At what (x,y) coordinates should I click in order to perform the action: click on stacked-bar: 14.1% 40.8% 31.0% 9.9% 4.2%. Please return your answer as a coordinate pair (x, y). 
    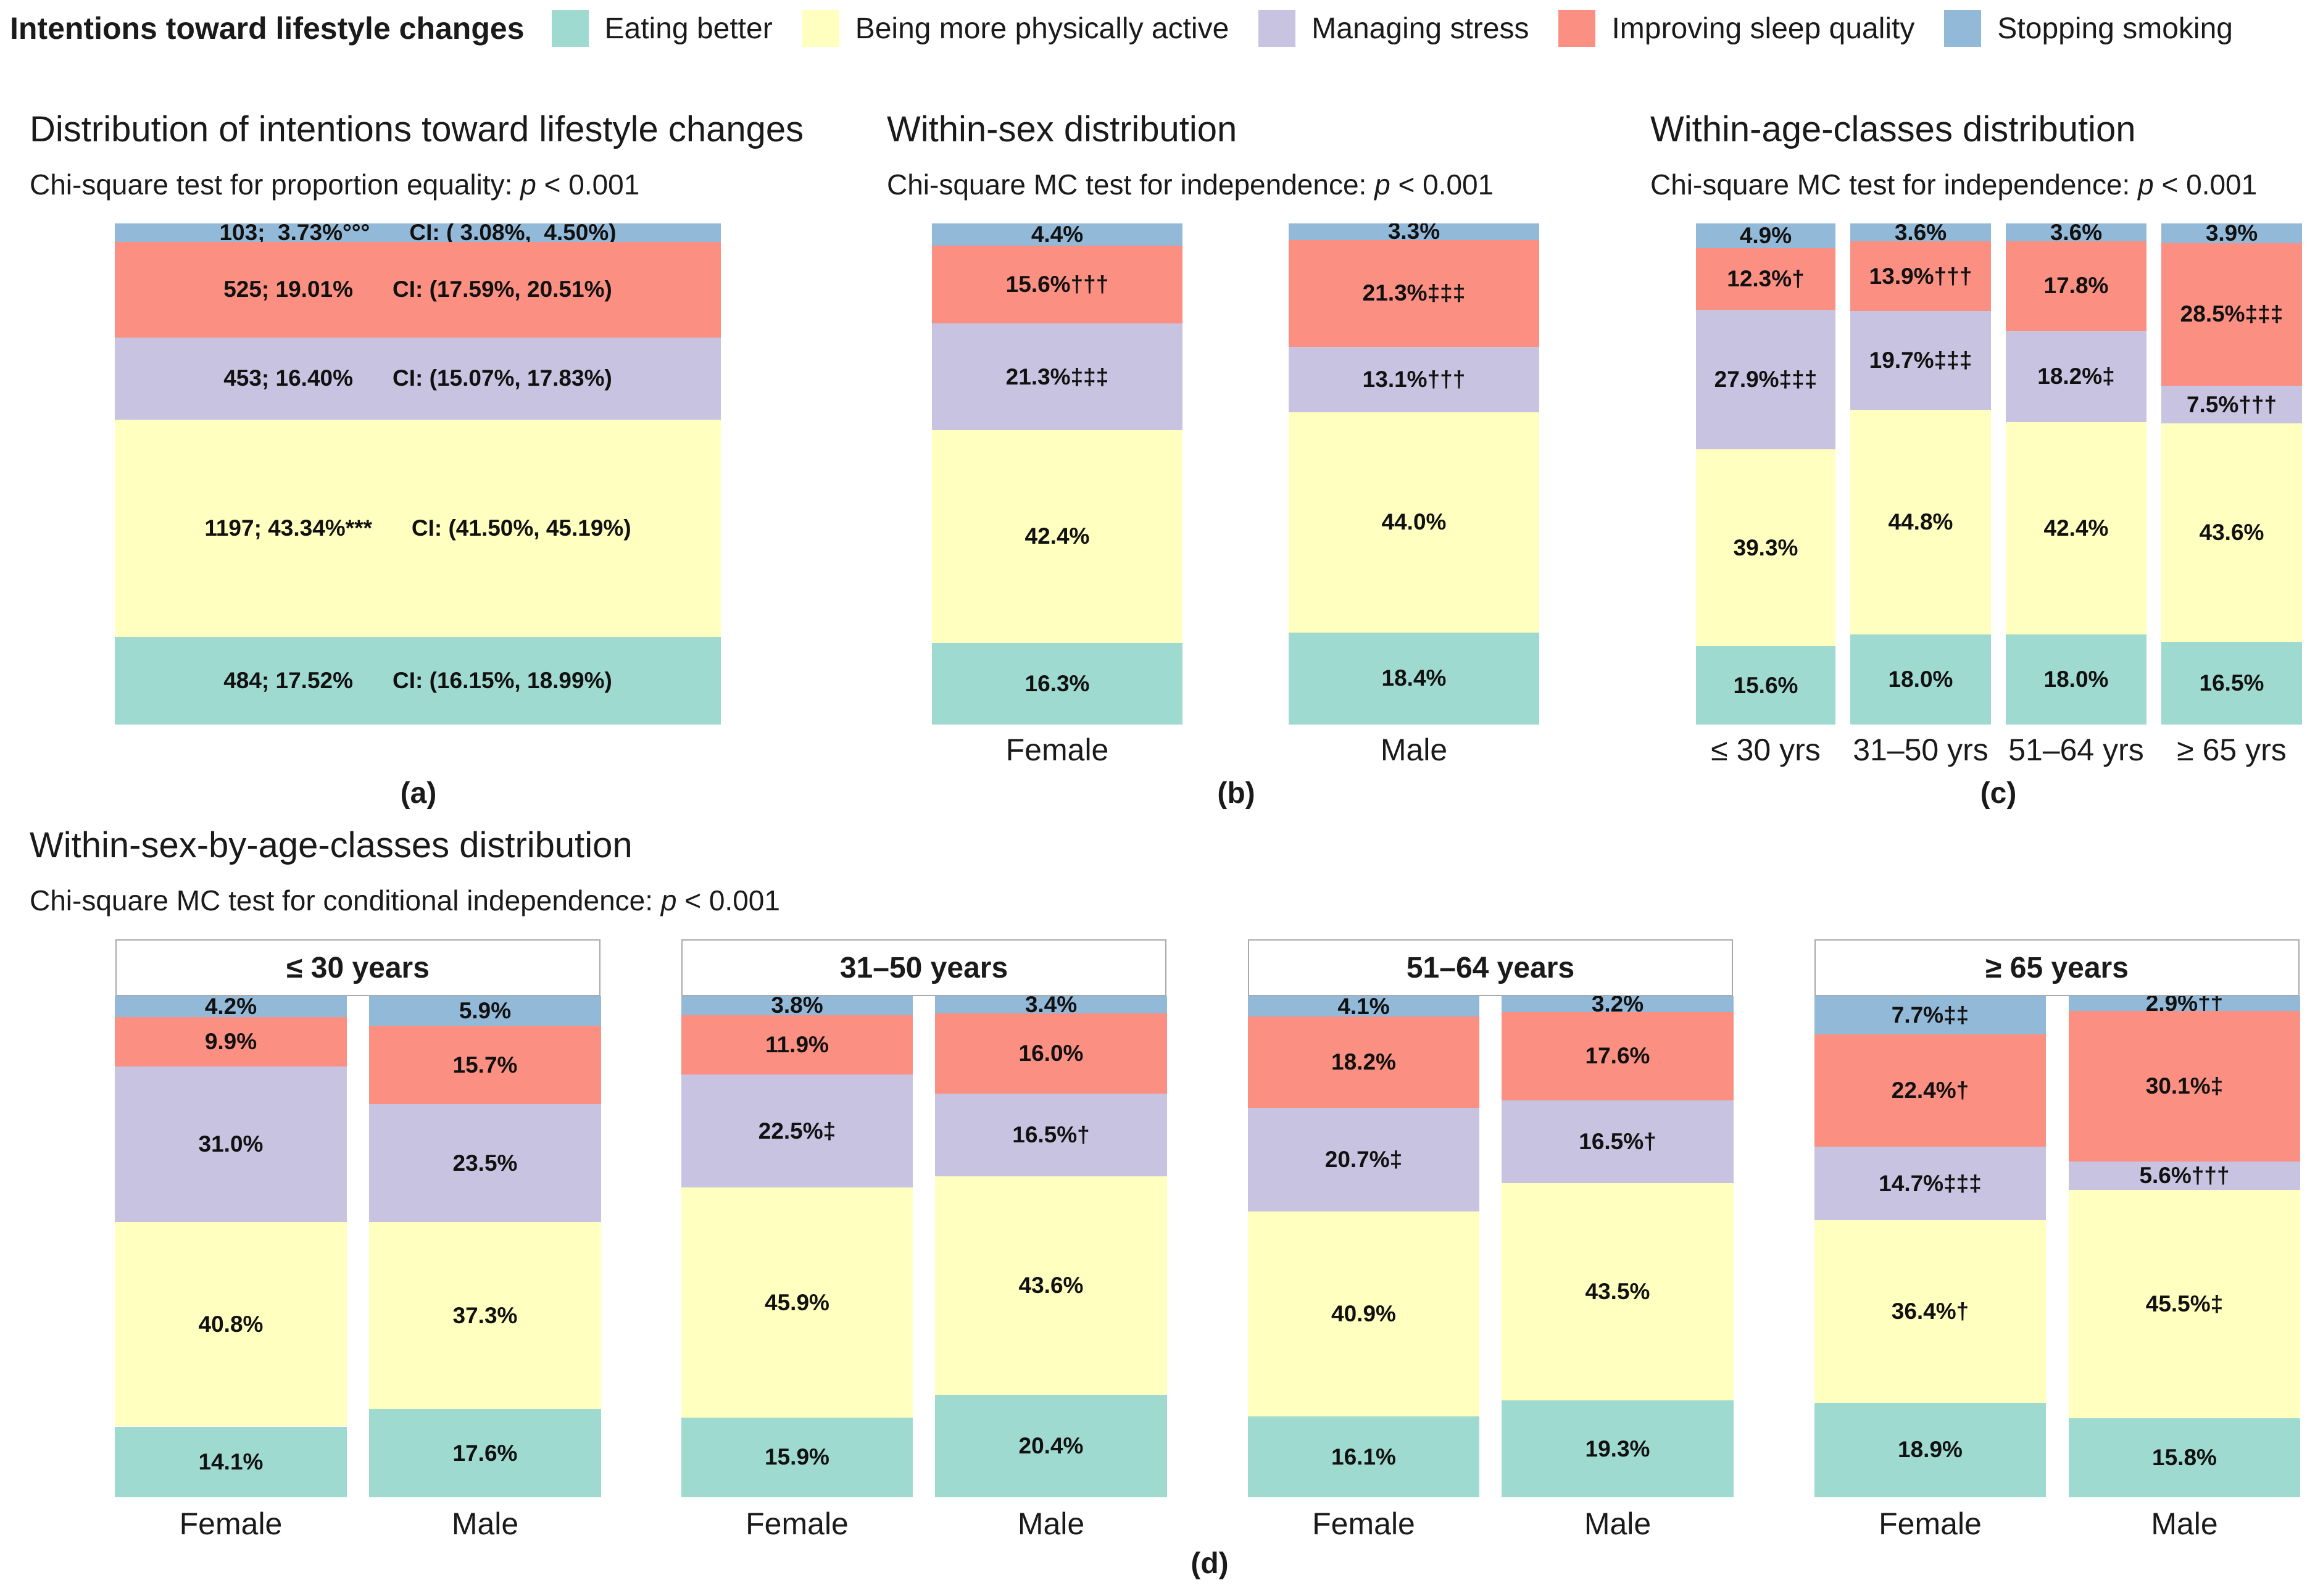
    Looking at the image, I should click on (231, 1246).